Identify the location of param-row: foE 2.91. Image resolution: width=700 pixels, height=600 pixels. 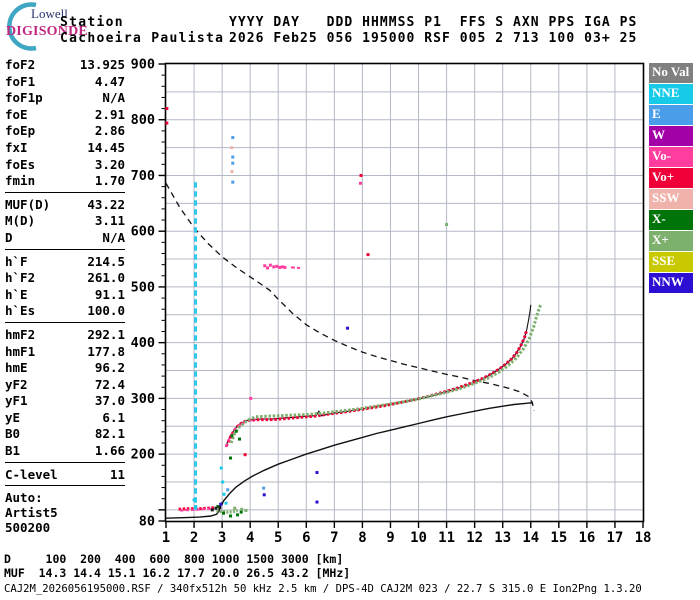
(65, 115).